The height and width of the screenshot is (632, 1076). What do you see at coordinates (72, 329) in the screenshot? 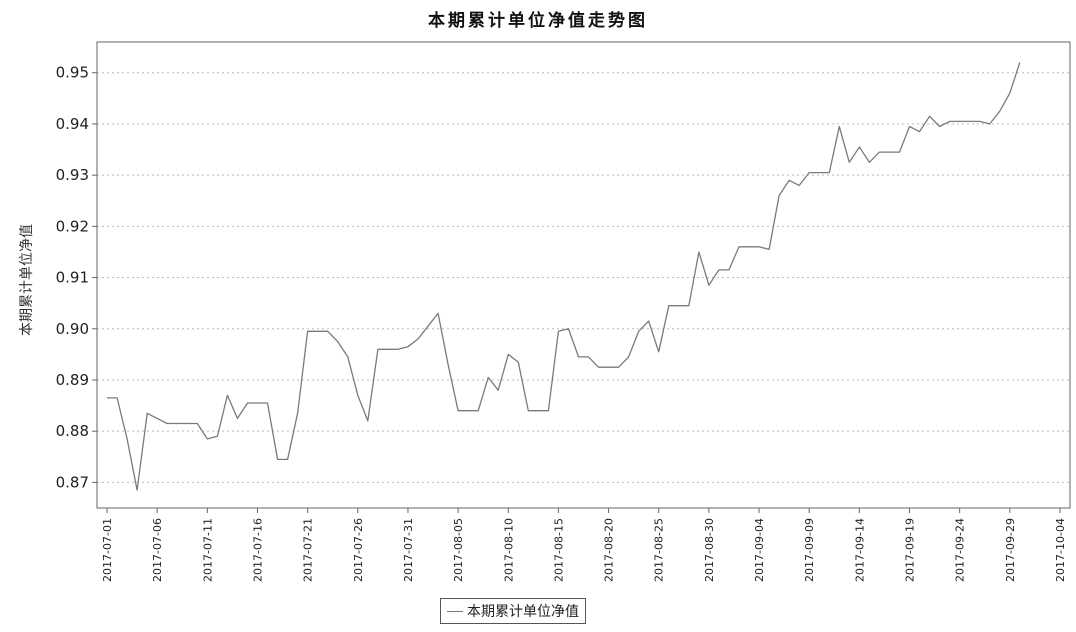
I see `y-tick-label: 0.90` at bounding box center [72, 329].